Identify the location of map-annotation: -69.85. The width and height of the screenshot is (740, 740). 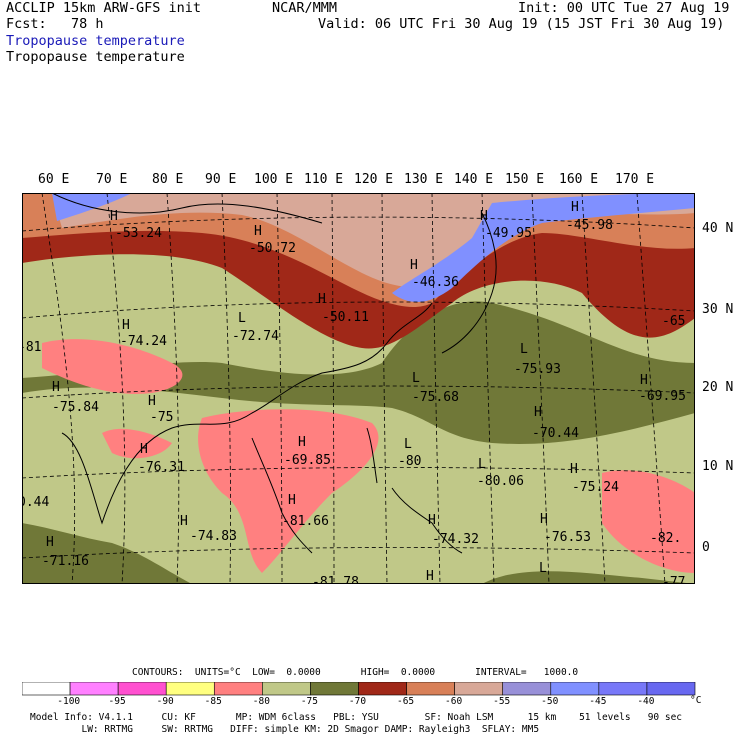
(307, 460).